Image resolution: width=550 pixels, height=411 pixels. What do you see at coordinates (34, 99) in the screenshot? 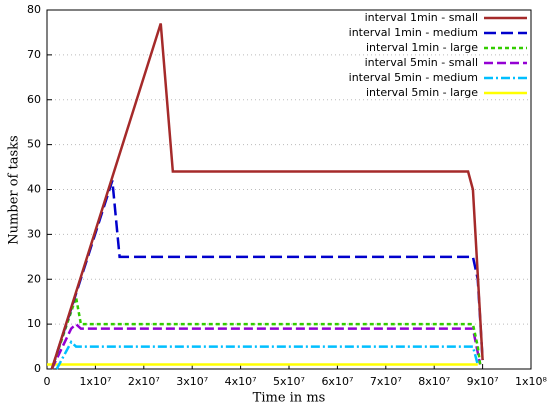
I see `y-tick-label: 60` at bounding box center [34, 99].